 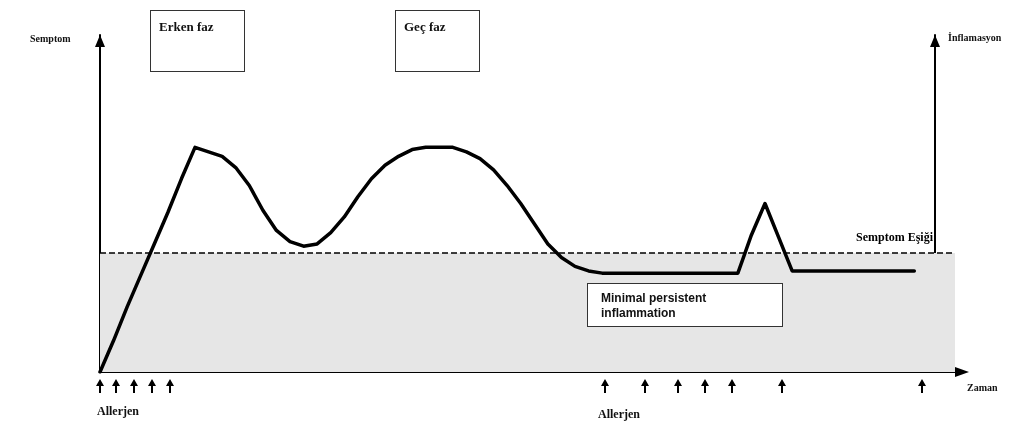 What do you see at coordinates (685, 305) in the screenshot?
I see `text-box: Minimal persistent inflammation` at bounding box center [685, 305].